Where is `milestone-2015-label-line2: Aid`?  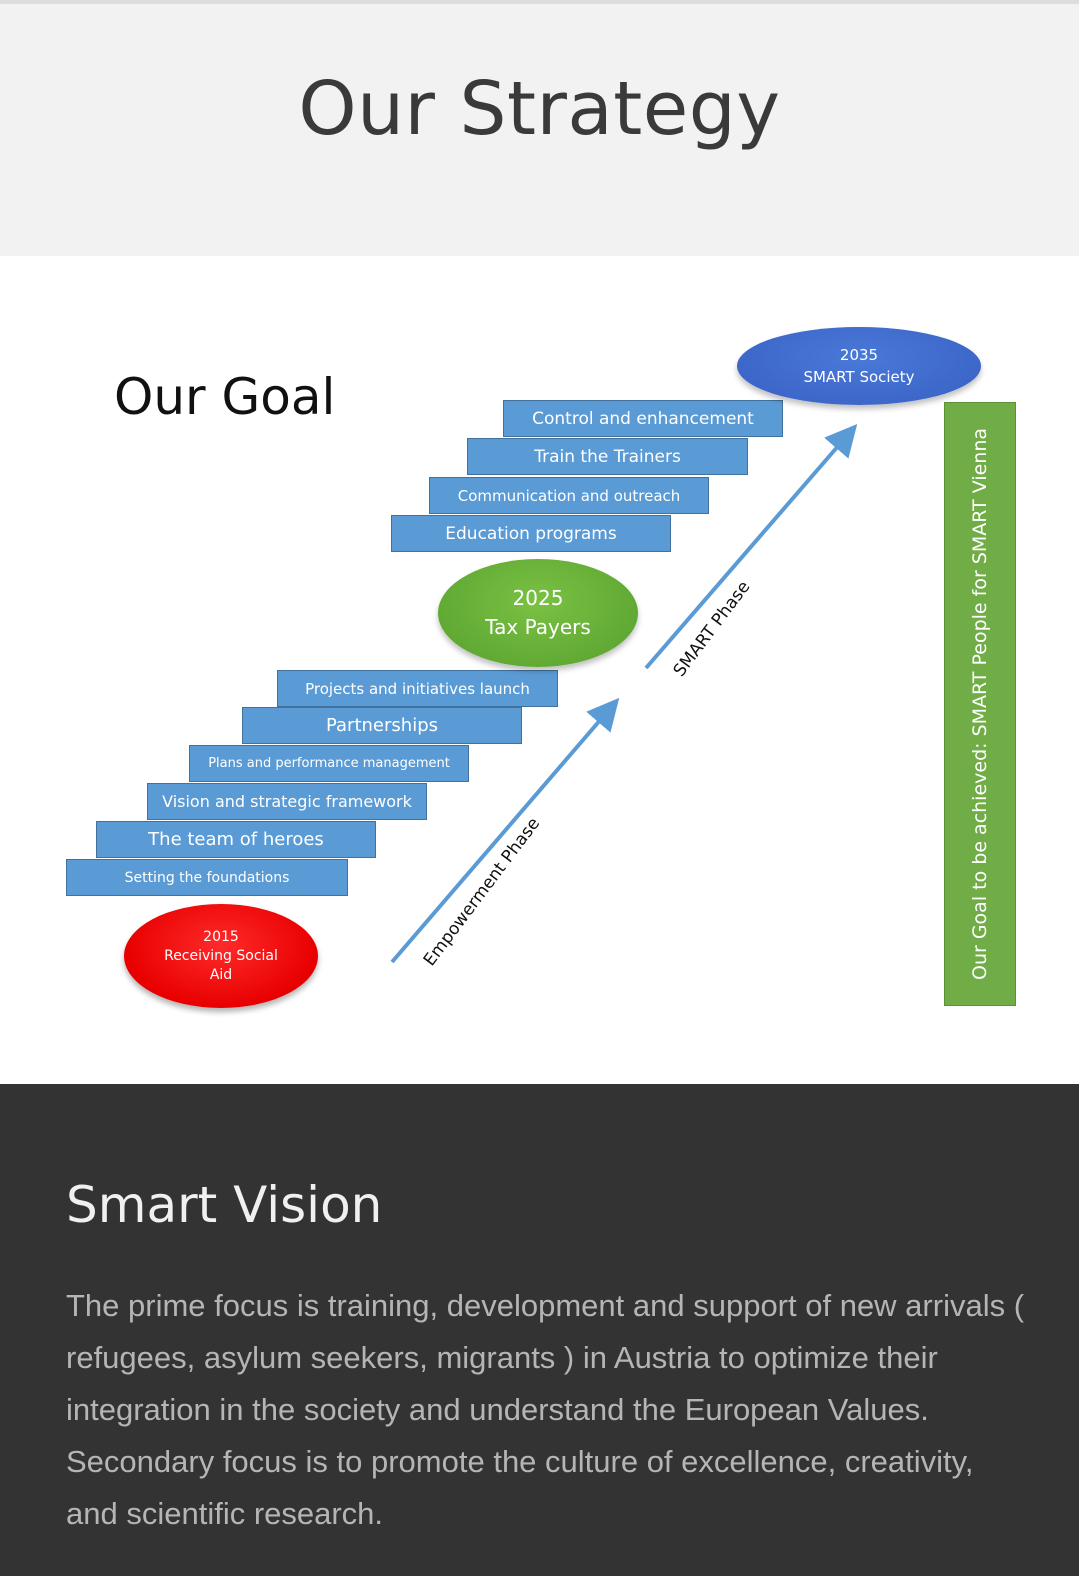
milestone-2015-label-line2: Aid is located at coordinates (221, 974).